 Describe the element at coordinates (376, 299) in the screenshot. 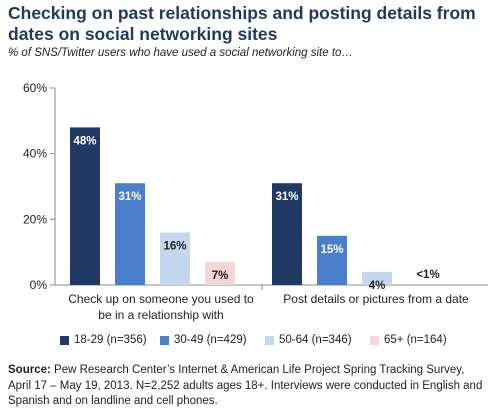

I see `x-category-label: Post details or pictures from a date` at that location.